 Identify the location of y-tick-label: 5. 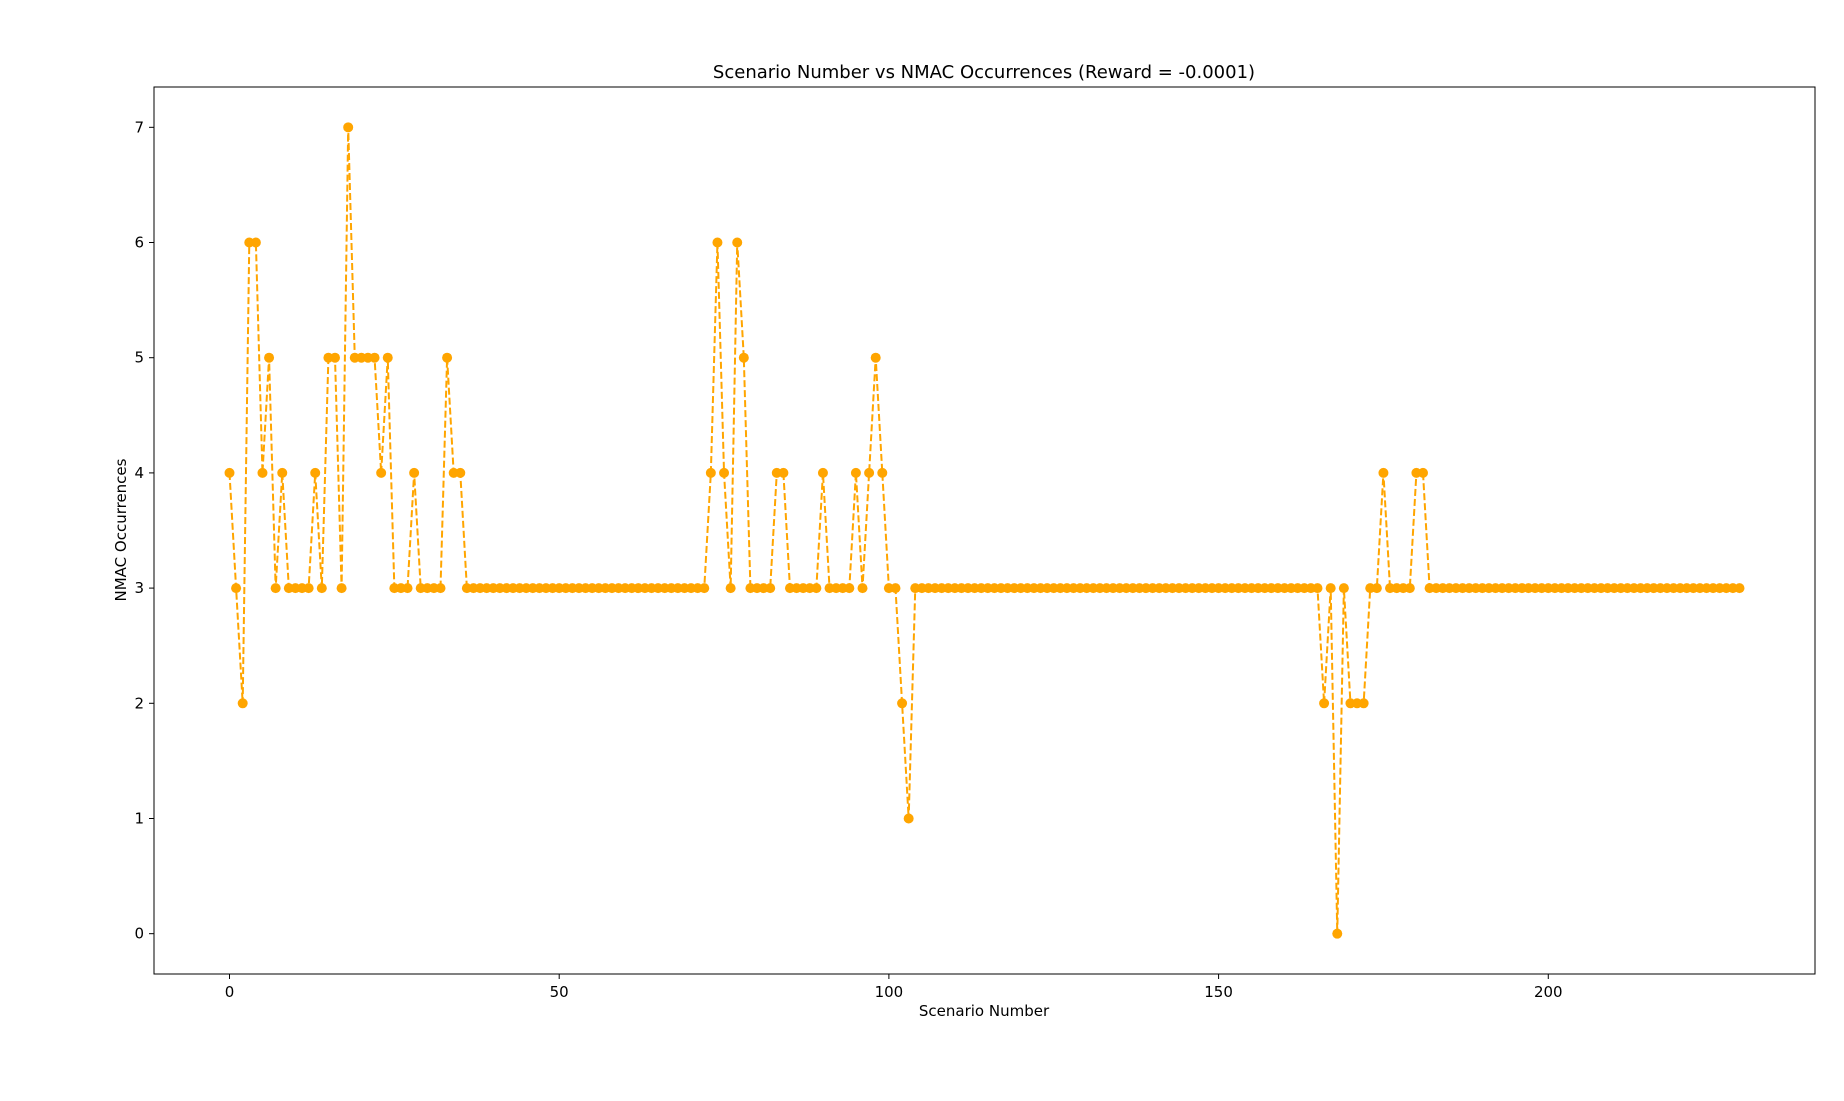
(139, 358).